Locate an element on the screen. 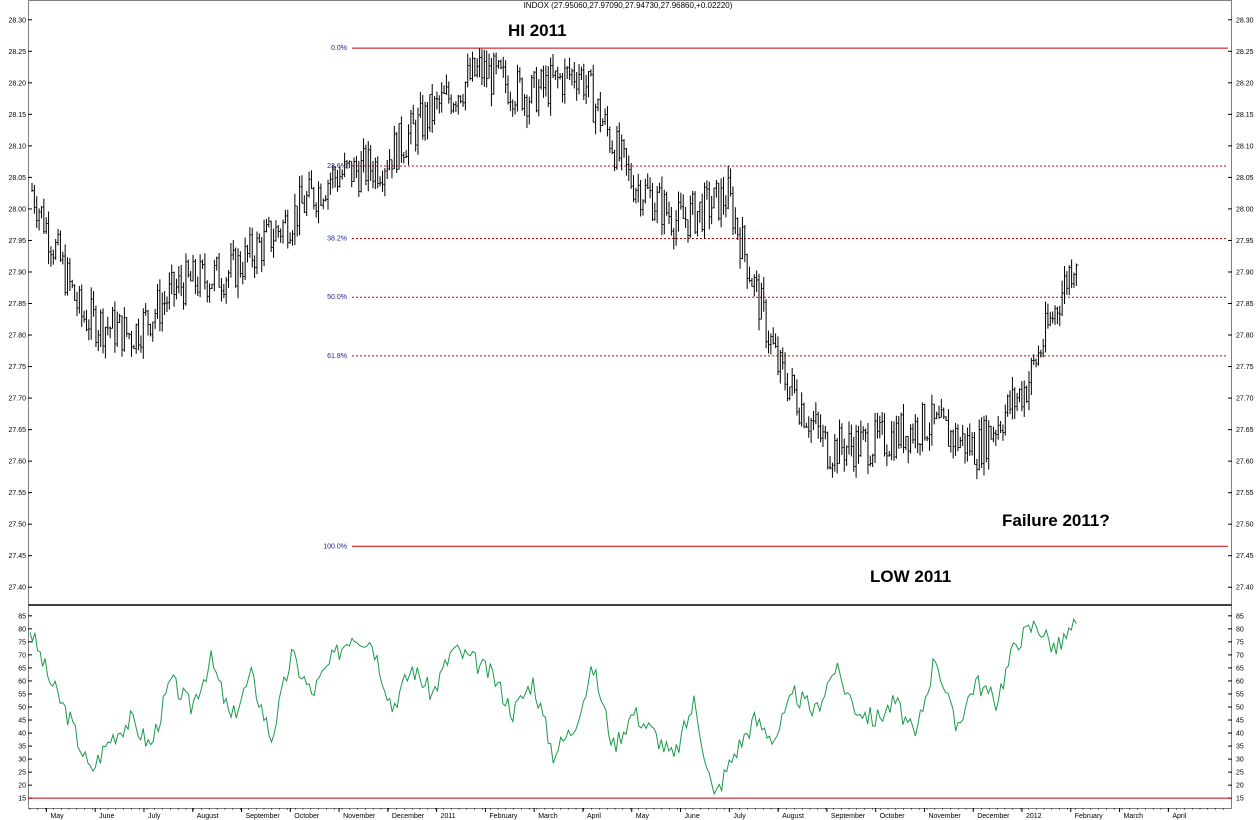 Image resolution: width=1256 pixels, height=820 pixels. osc-tick-label-right: 50 is located at coordinates (1240, 708).